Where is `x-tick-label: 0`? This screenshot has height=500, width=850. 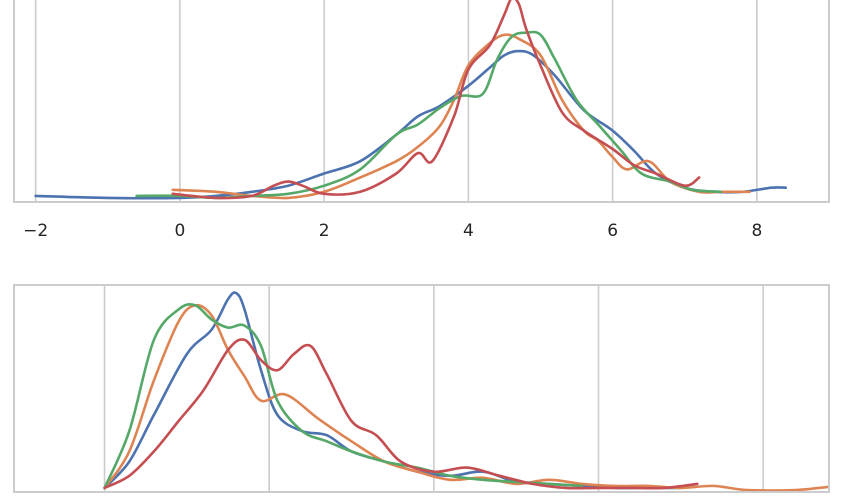 x-tick-label: 0 is located at coordinates (179, 231).